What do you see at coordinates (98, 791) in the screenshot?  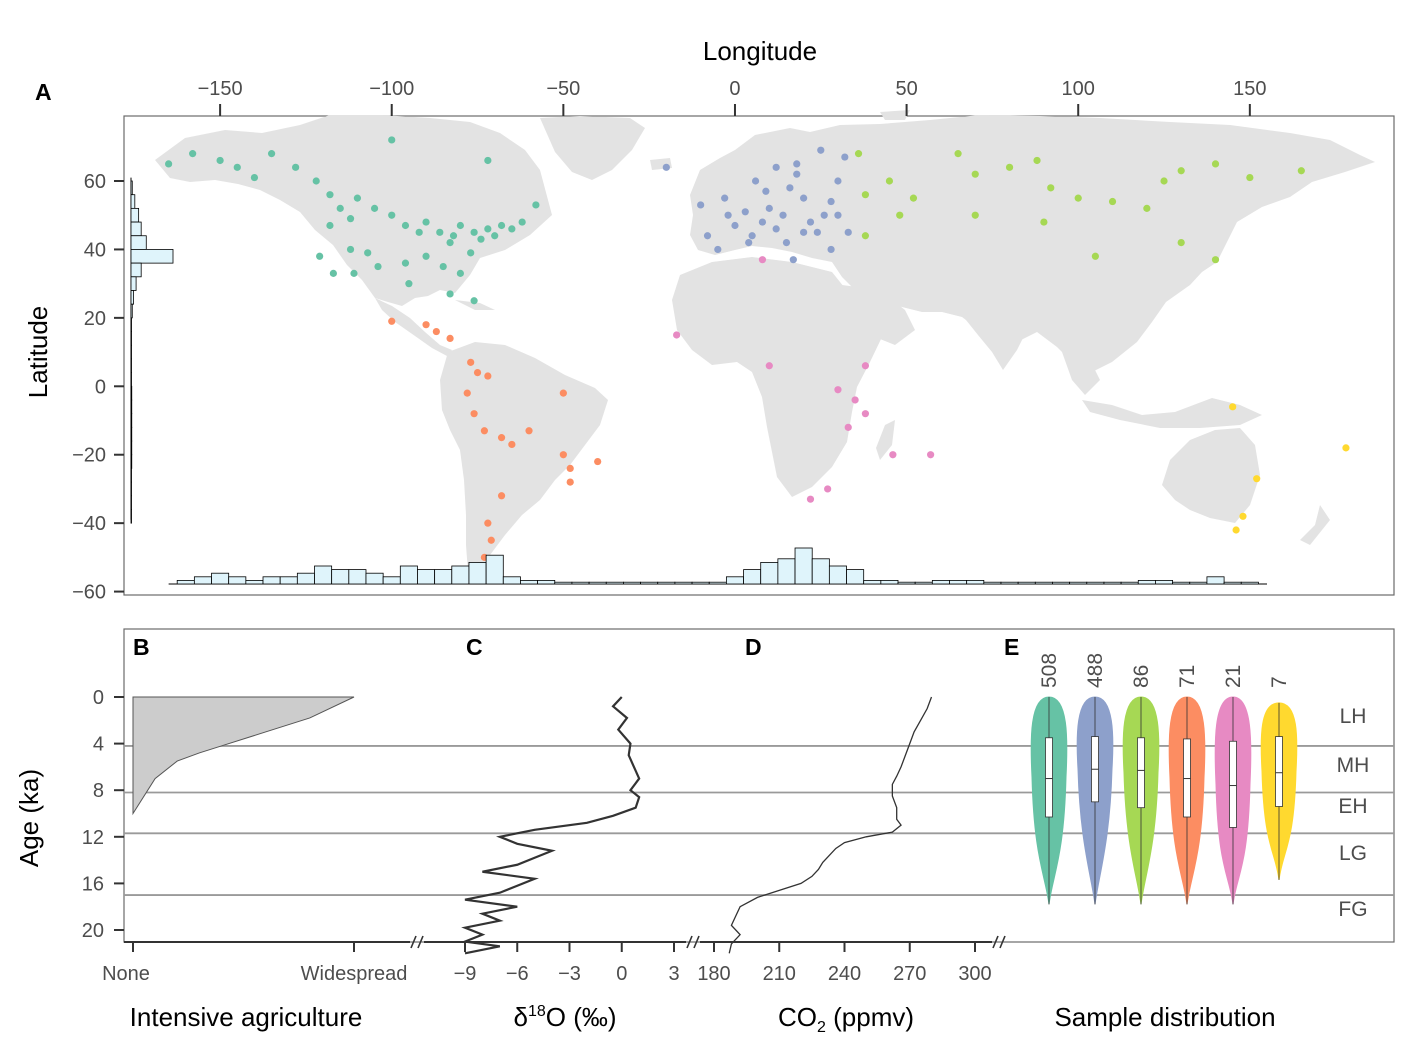 I see `age-tick-label: 8` at bounding box center [98, 791].